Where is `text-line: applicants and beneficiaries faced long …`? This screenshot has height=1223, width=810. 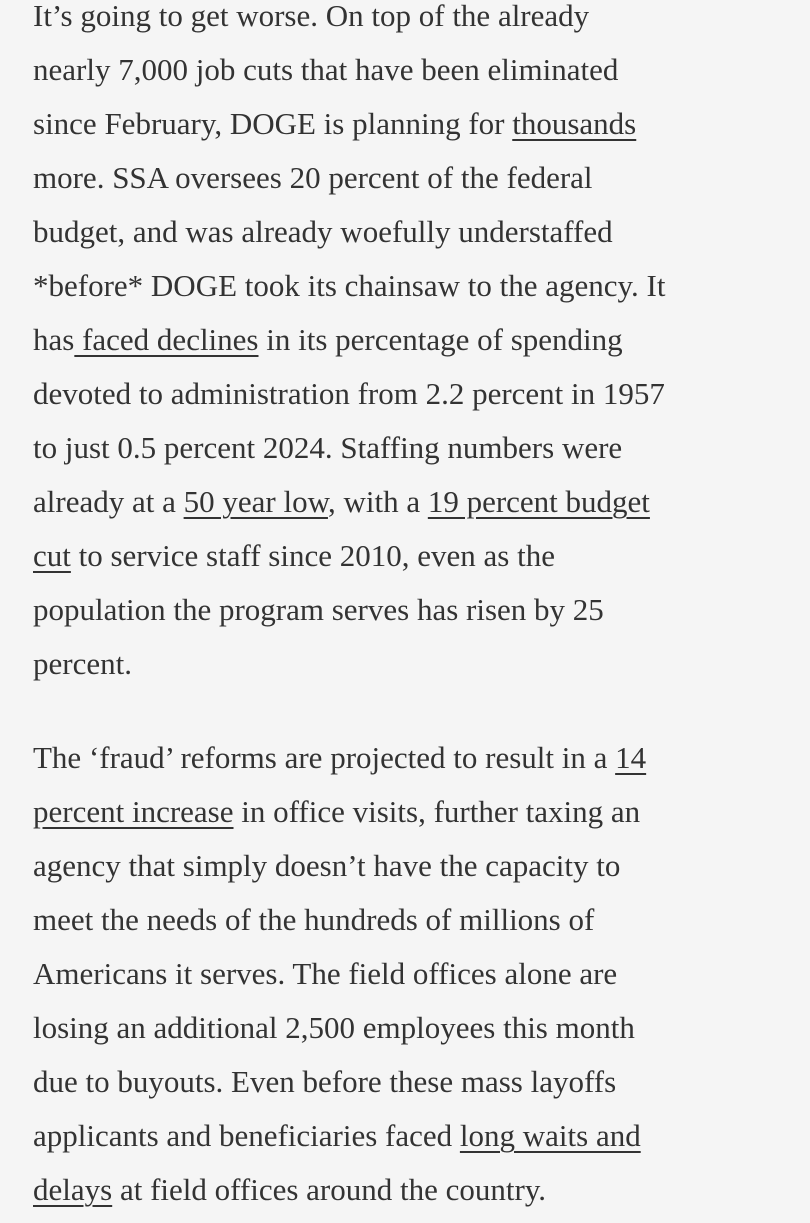
text-line: applicants and beneficiaries faced long … is located at coordinates (421, 1136).